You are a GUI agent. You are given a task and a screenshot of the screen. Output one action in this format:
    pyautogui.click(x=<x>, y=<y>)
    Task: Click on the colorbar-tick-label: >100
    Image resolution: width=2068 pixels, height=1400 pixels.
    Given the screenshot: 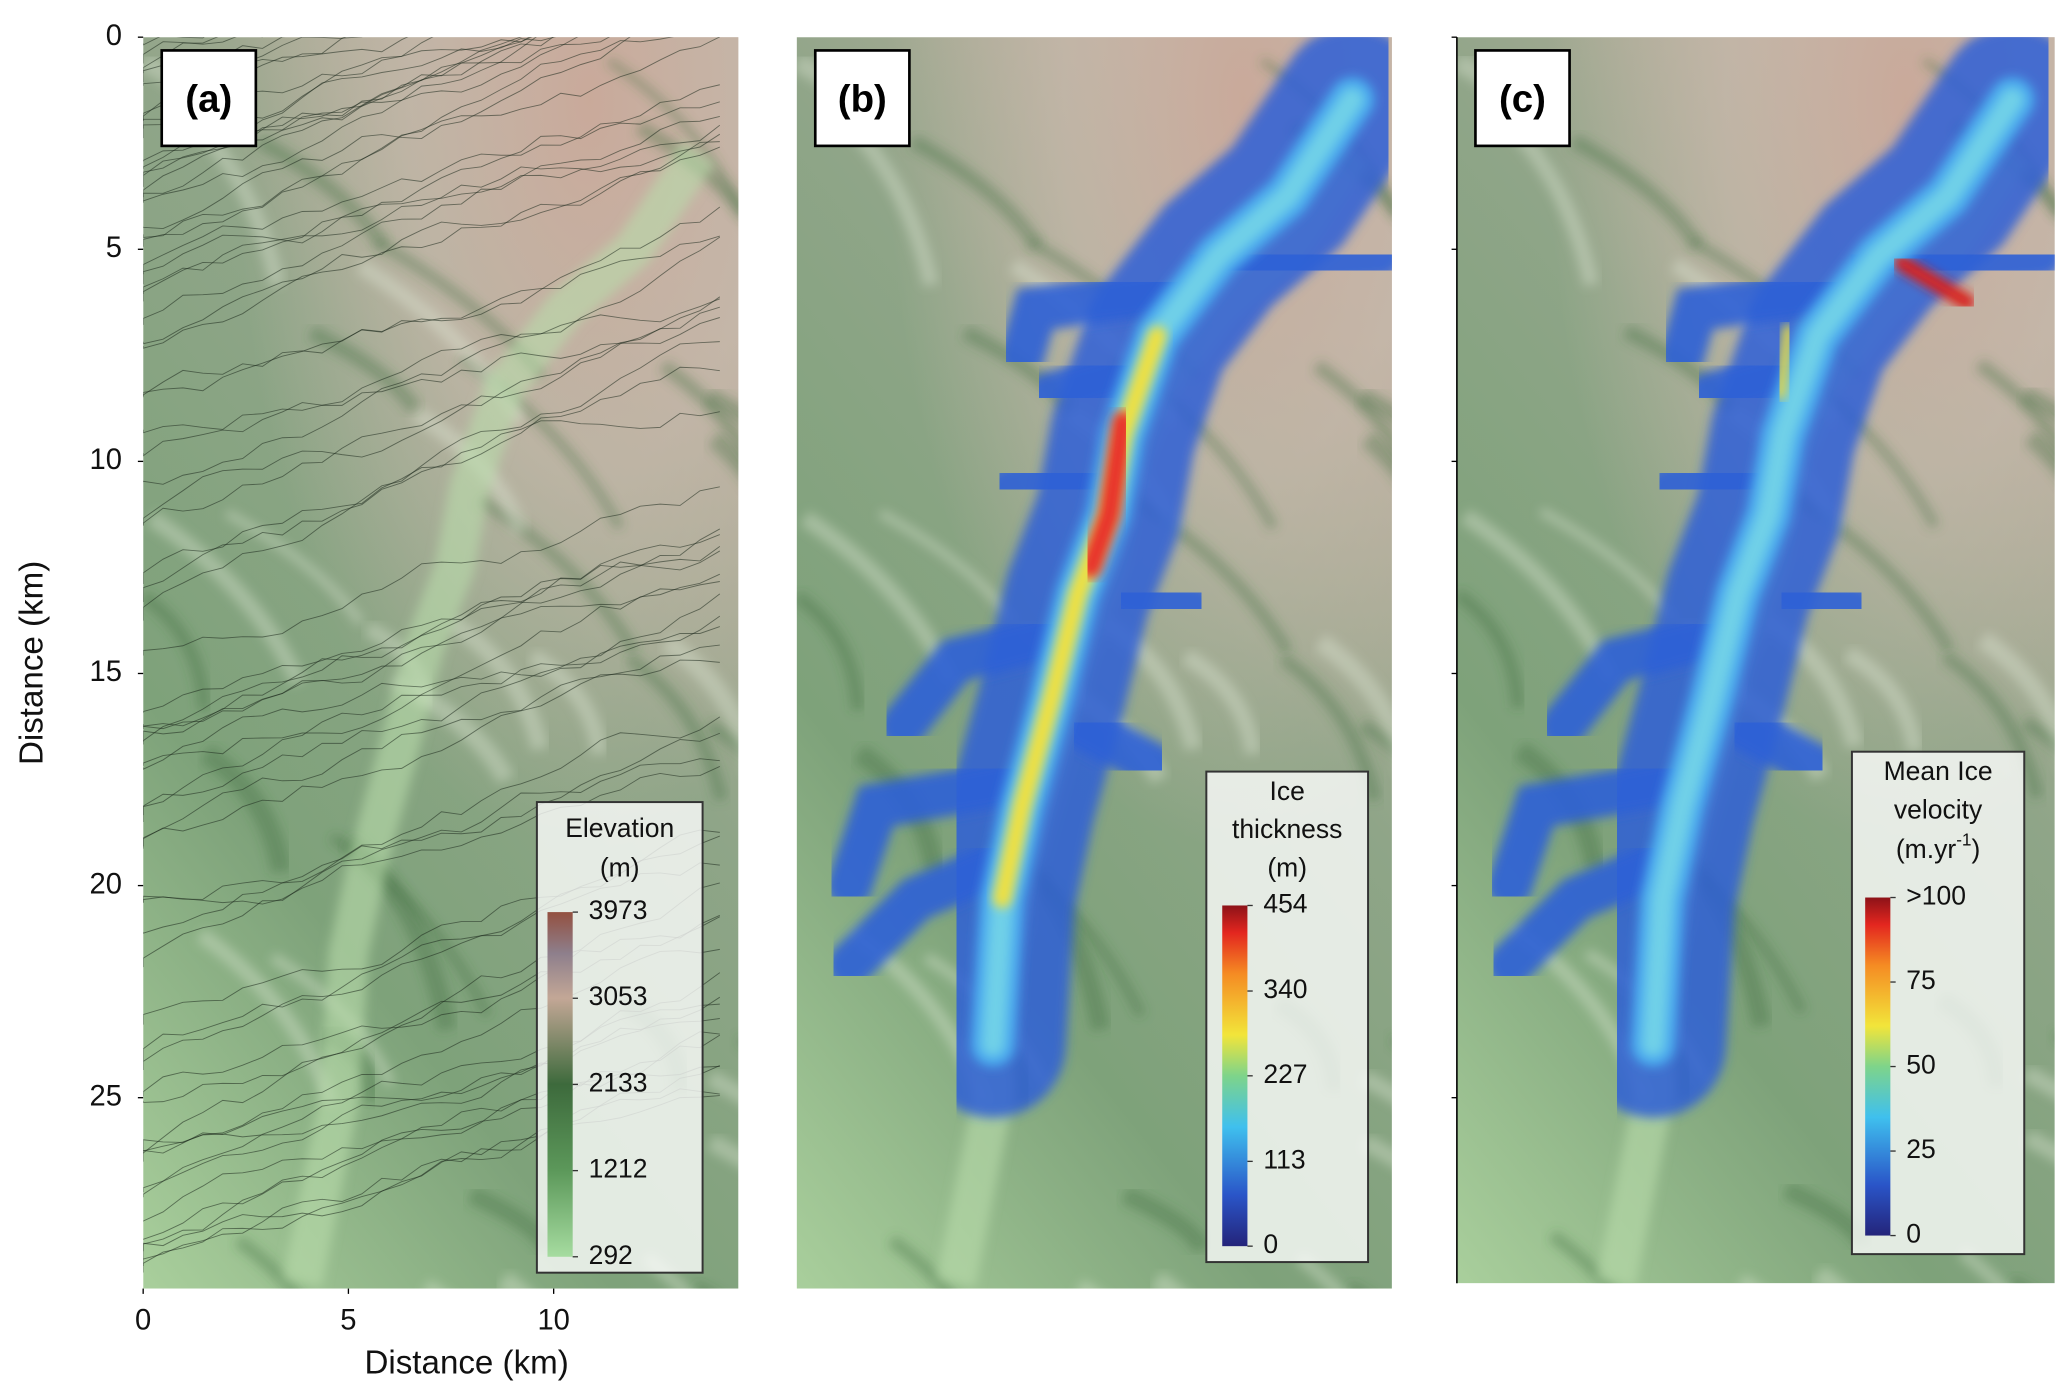 What is the action you would take?
    pyautogui.click(x=1936, y=896)
    